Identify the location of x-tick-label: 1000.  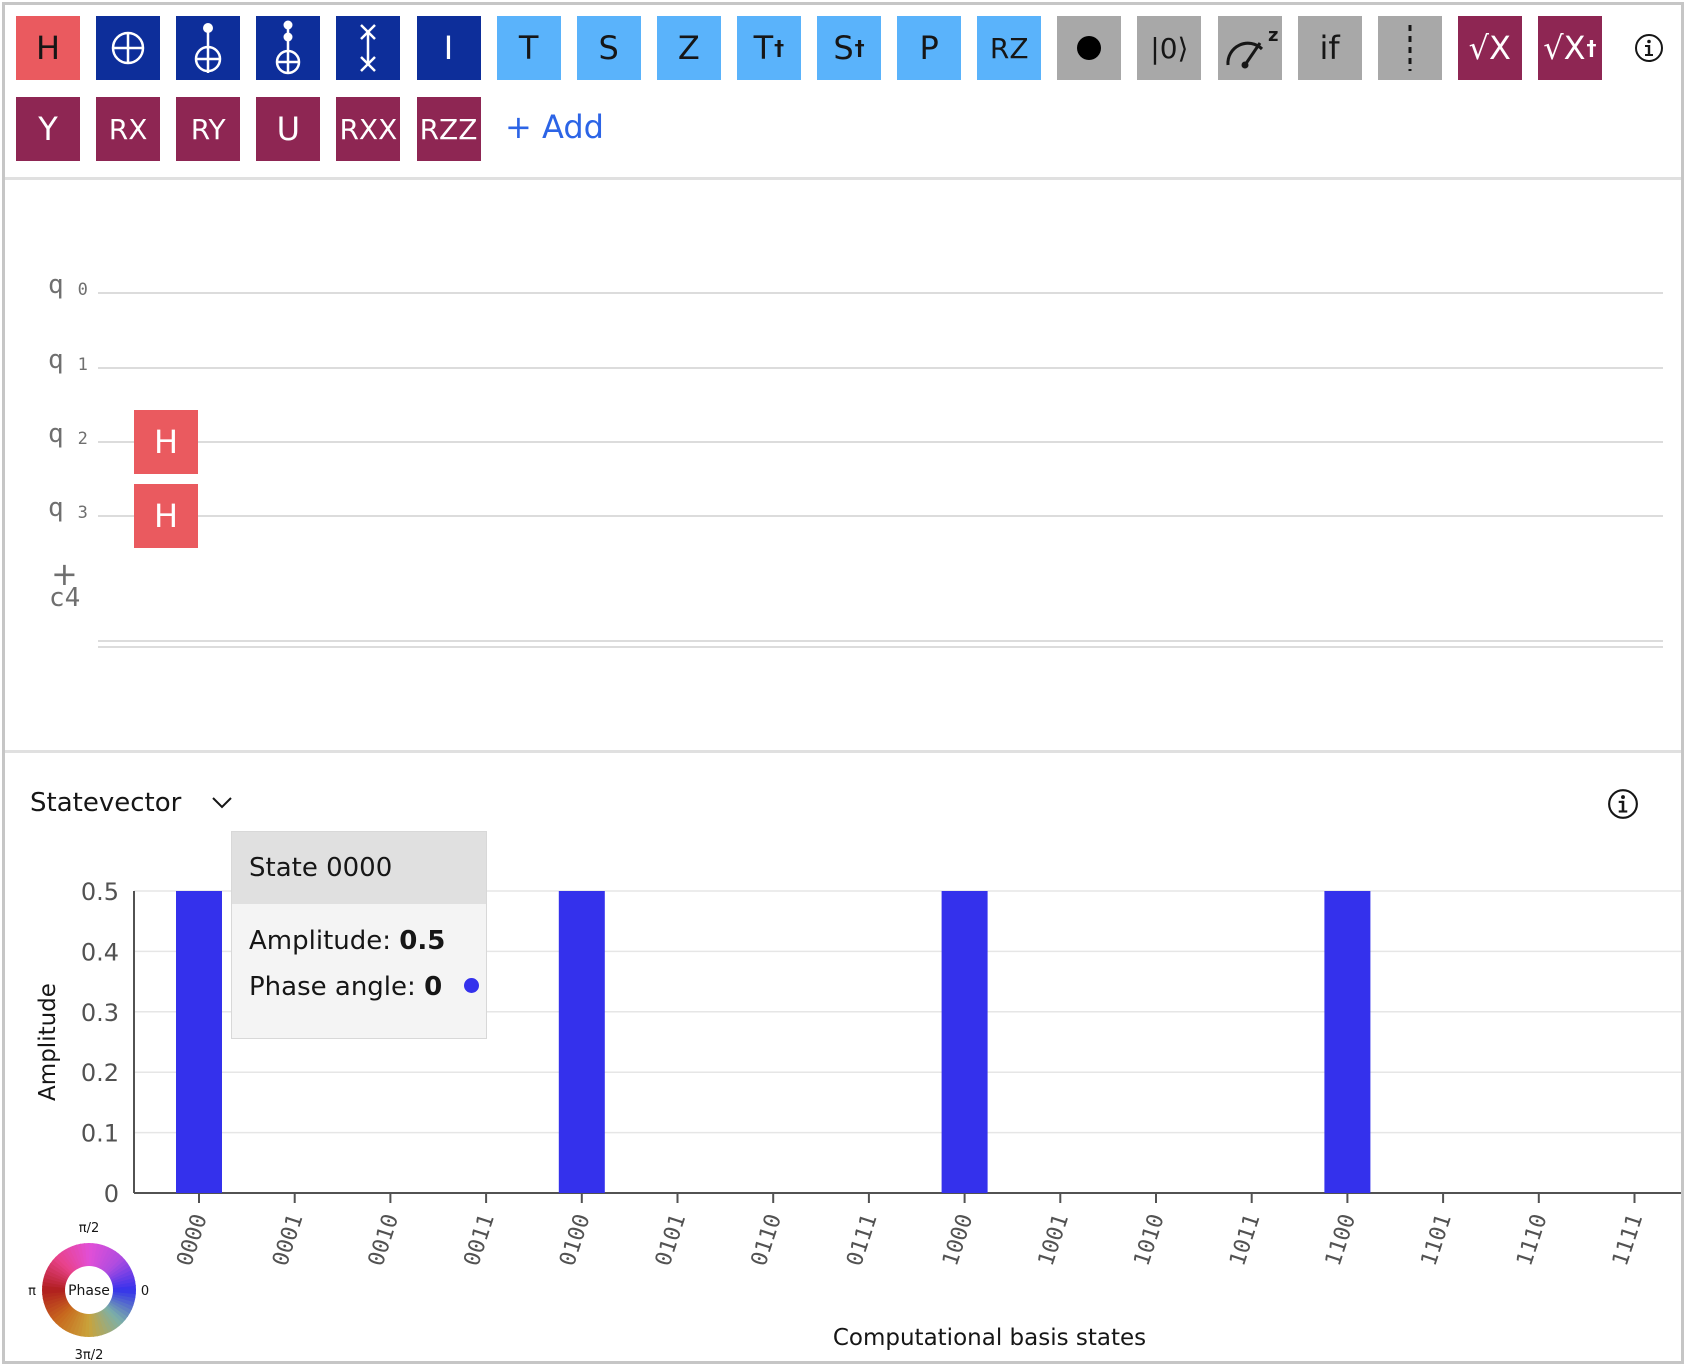
(958, 1240).